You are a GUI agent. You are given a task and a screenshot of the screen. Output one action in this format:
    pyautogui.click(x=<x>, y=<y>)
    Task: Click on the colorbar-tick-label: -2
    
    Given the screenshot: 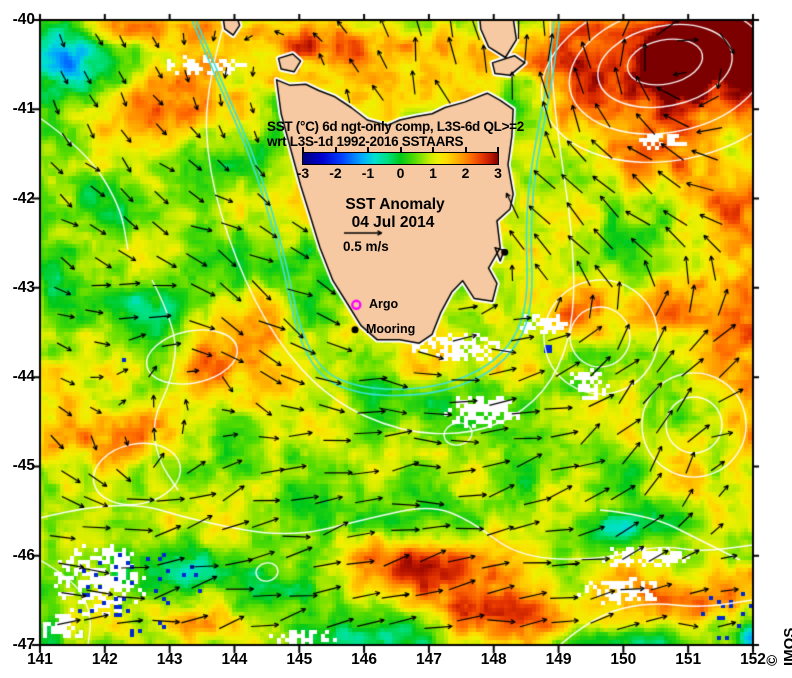 What is the action you would take?
    pyautogui.click(x=335, y=173)
    